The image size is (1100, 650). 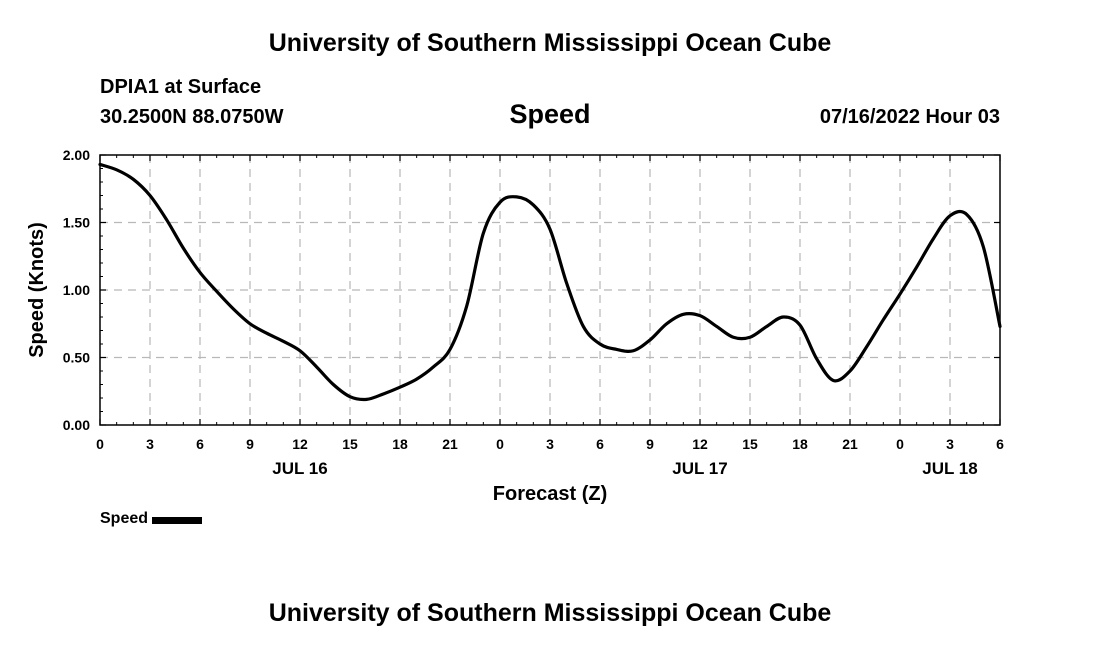 I want to click on x-tick-labels: 0 3 6 9 12 15 18 21 0 3 6 9 12 15 18 21 0 3 6, so click(x=550, y=444).